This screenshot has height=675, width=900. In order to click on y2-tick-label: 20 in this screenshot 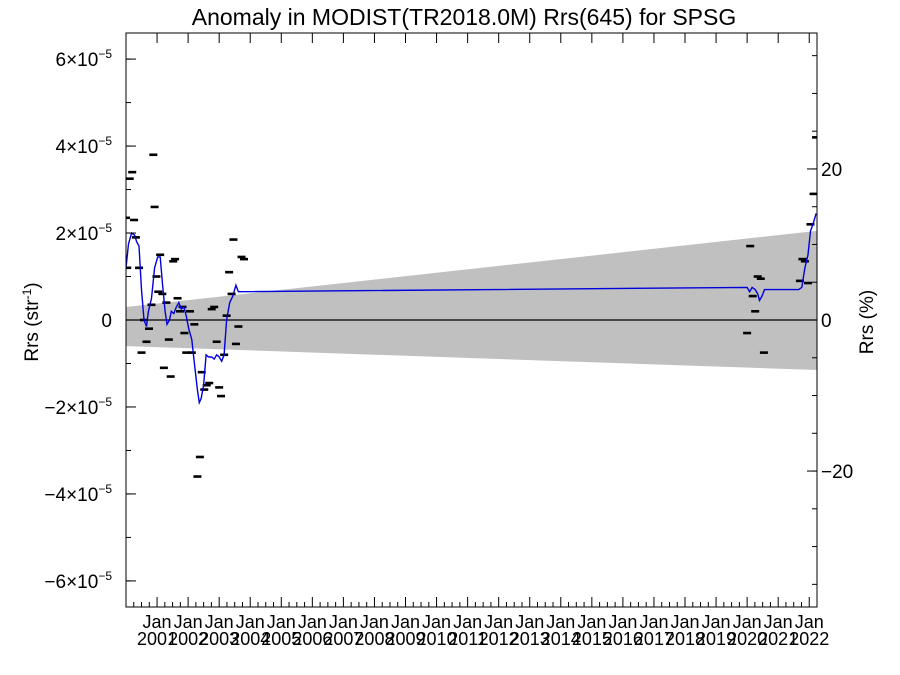, I will do `click(831, 170)`.